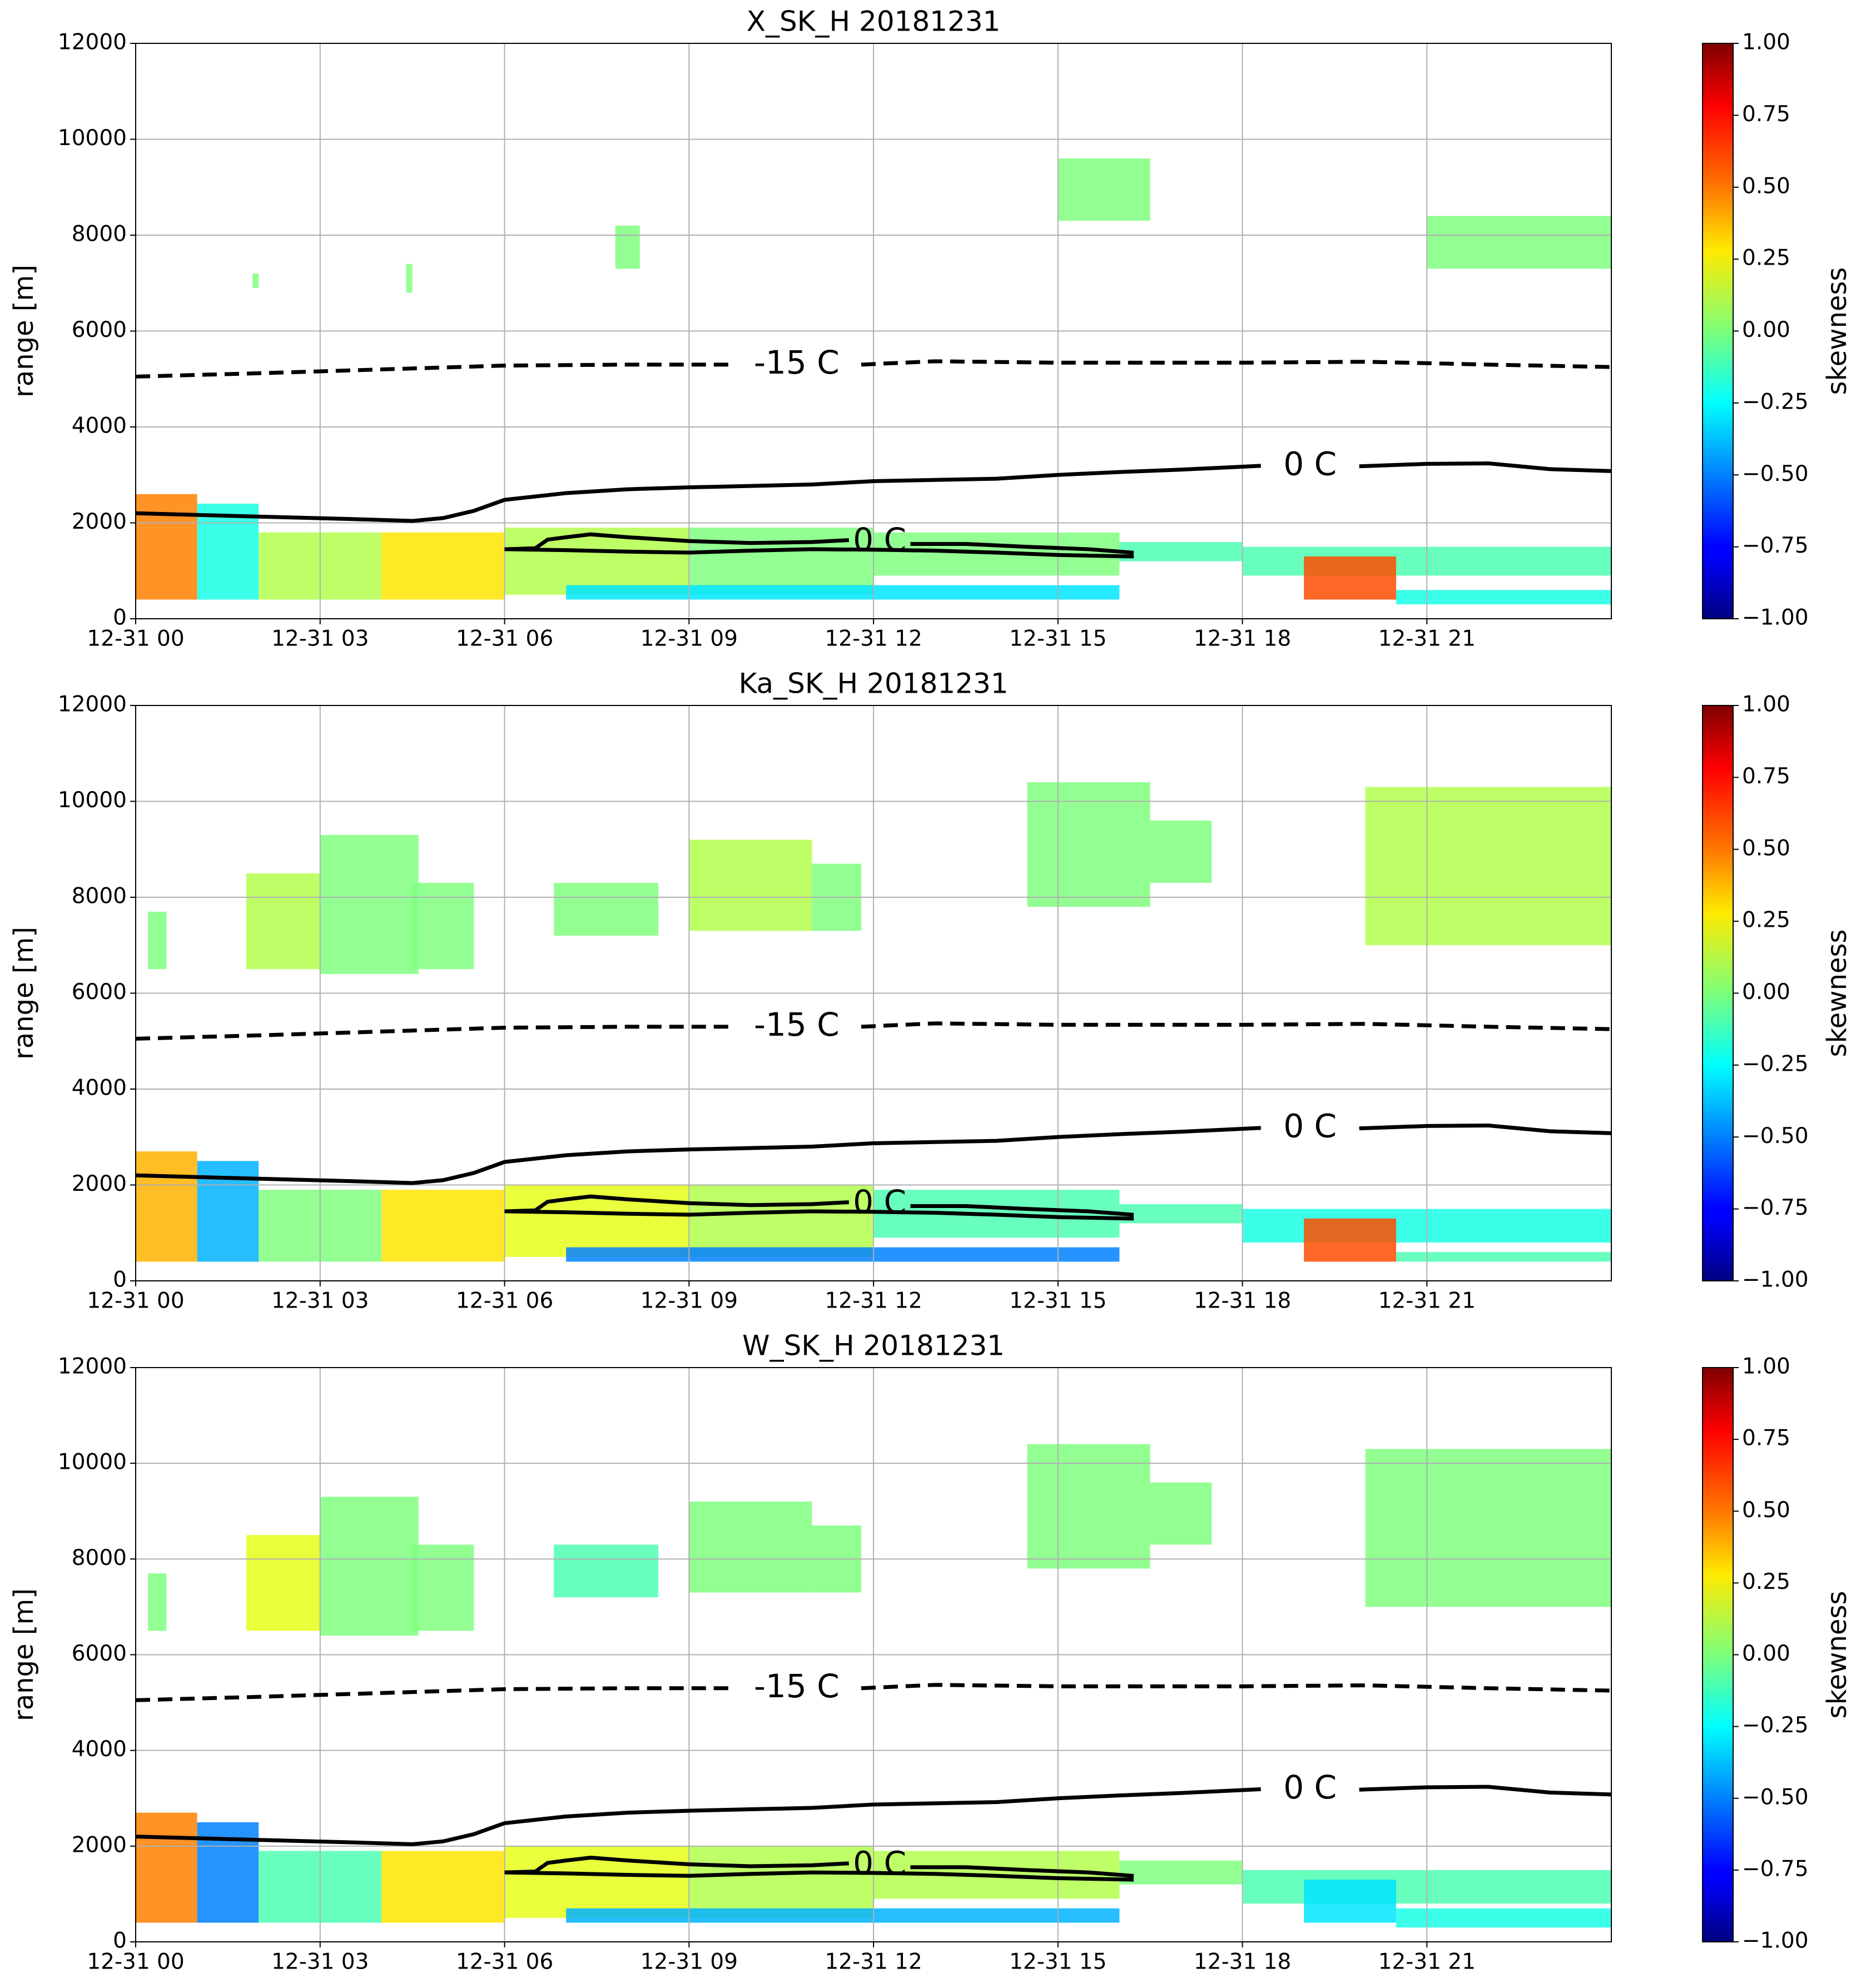  Describe the element at coordinates (99, 1844) in the screenshot. I see `y-tick-label: 2000` at that location.